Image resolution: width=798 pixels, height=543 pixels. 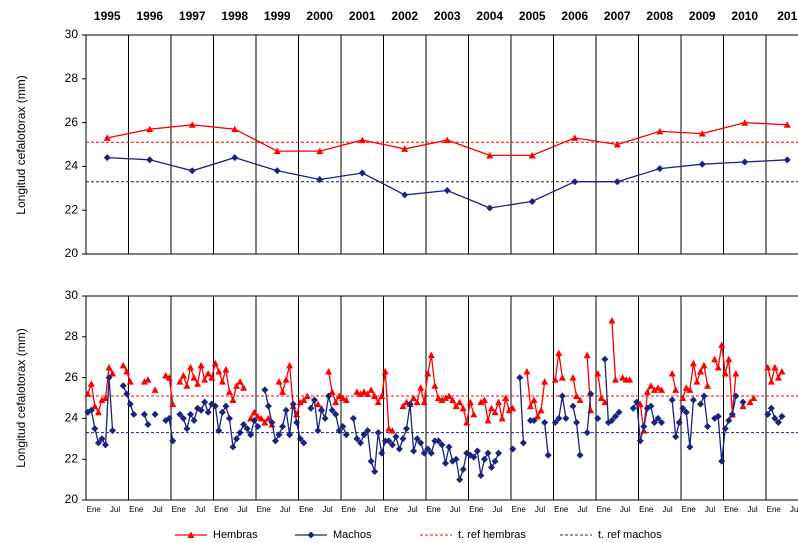 I want to click on legend-marker, so click(x=311, y=535).